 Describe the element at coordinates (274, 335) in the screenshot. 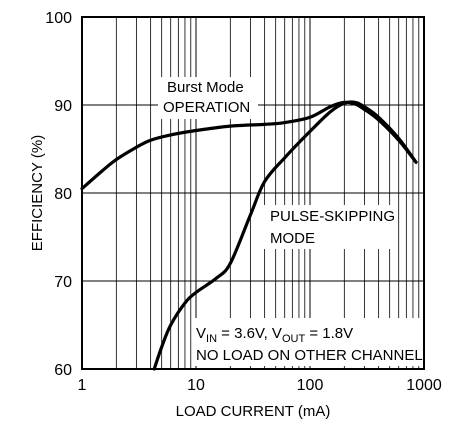

I see `condition-label-line1: VIN = 3.6V, VOUT = 1.8V` at that location.